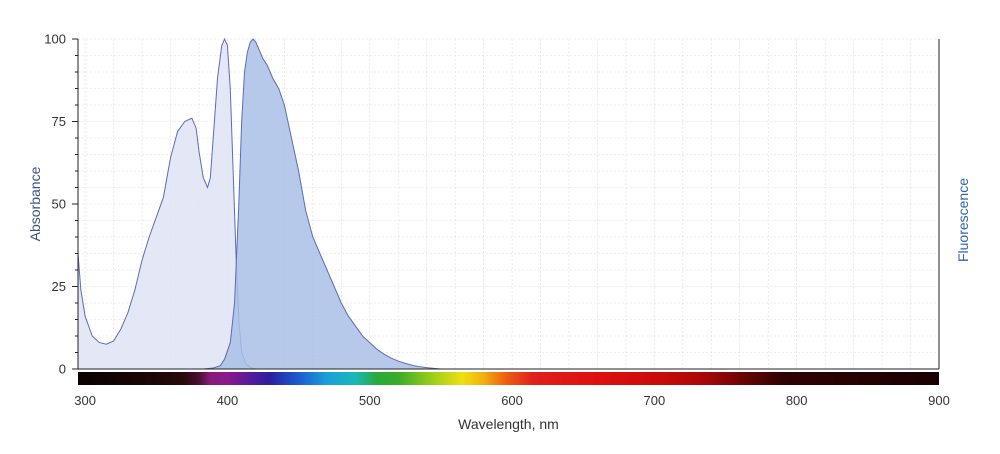 Image resolution: width=1000 pixels, height=454 pixels. I want to click on absorbance-area-line, so click(167, 203).